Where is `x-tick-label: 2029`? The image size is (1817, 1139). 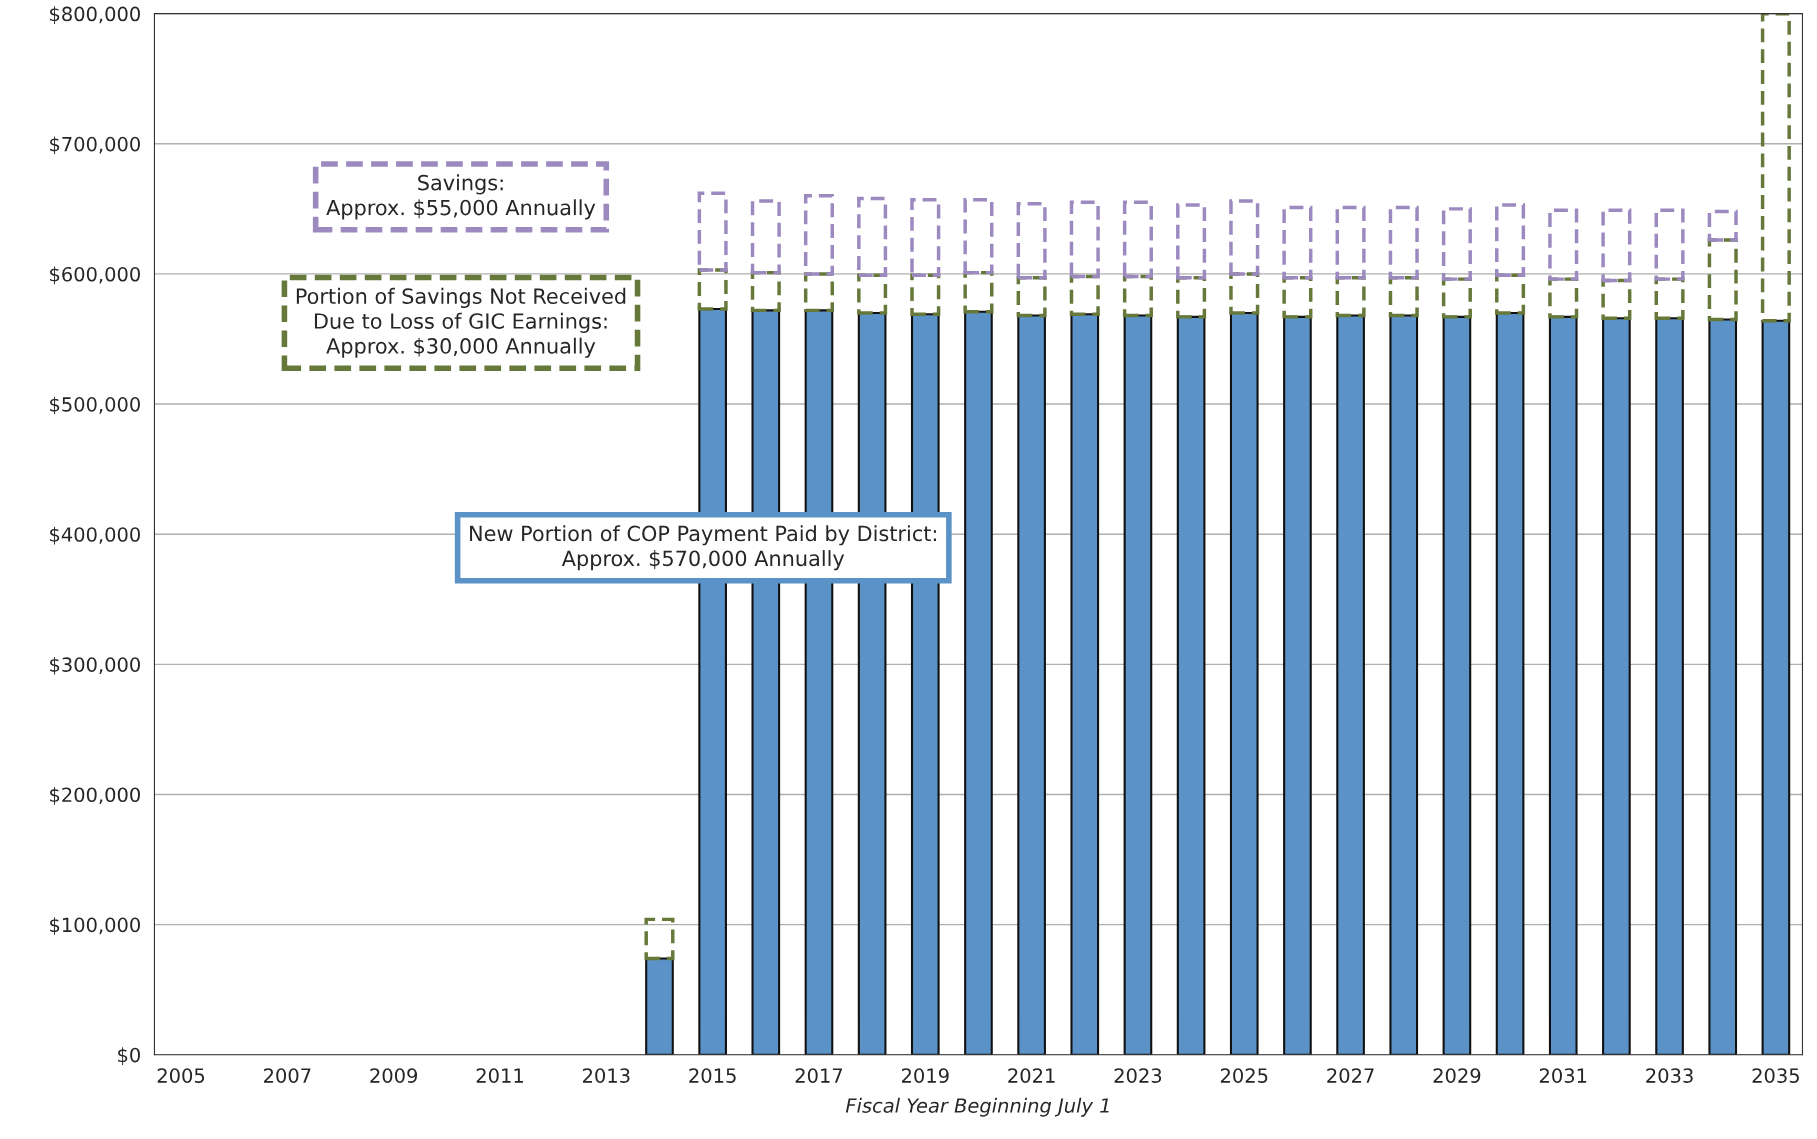 x-tick-label: 2029 is located at coordinates (1457, 1075).